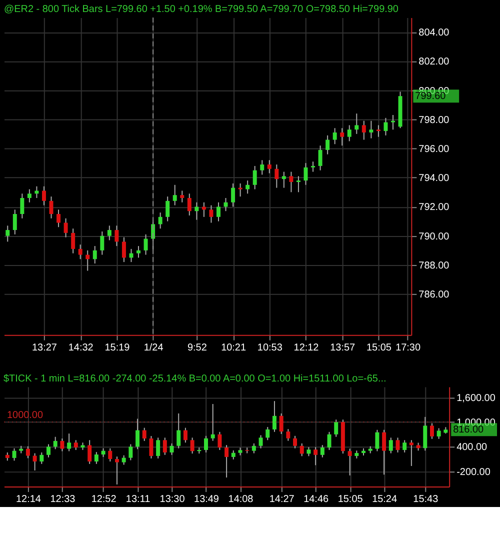  Describe the element at coordinates (207, 500) in the screenshot. I see `x-tick-label: 13:49` at that location.